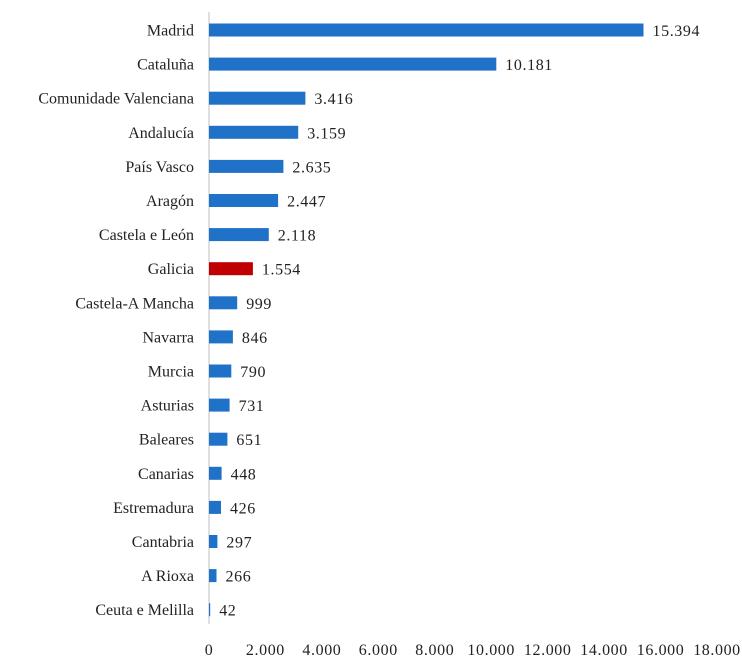 The image size is (742, 658). What do you see at coordinates (281, 270) in the screenshot?
I see `value-label: 1.554` at bounding box center [281, 270].